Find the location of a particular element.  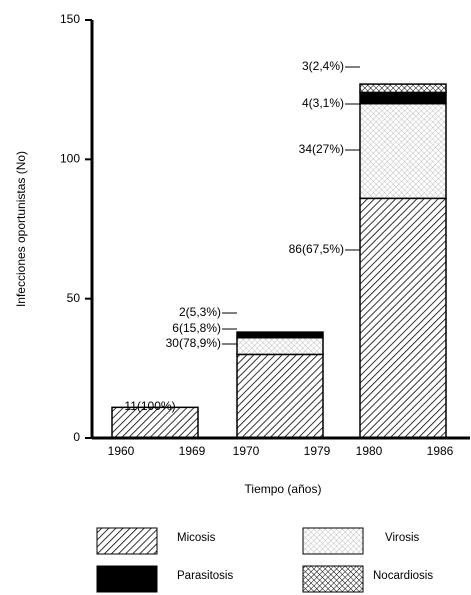

value-label: 6(15,8%) is located at coordinates (196, 328).